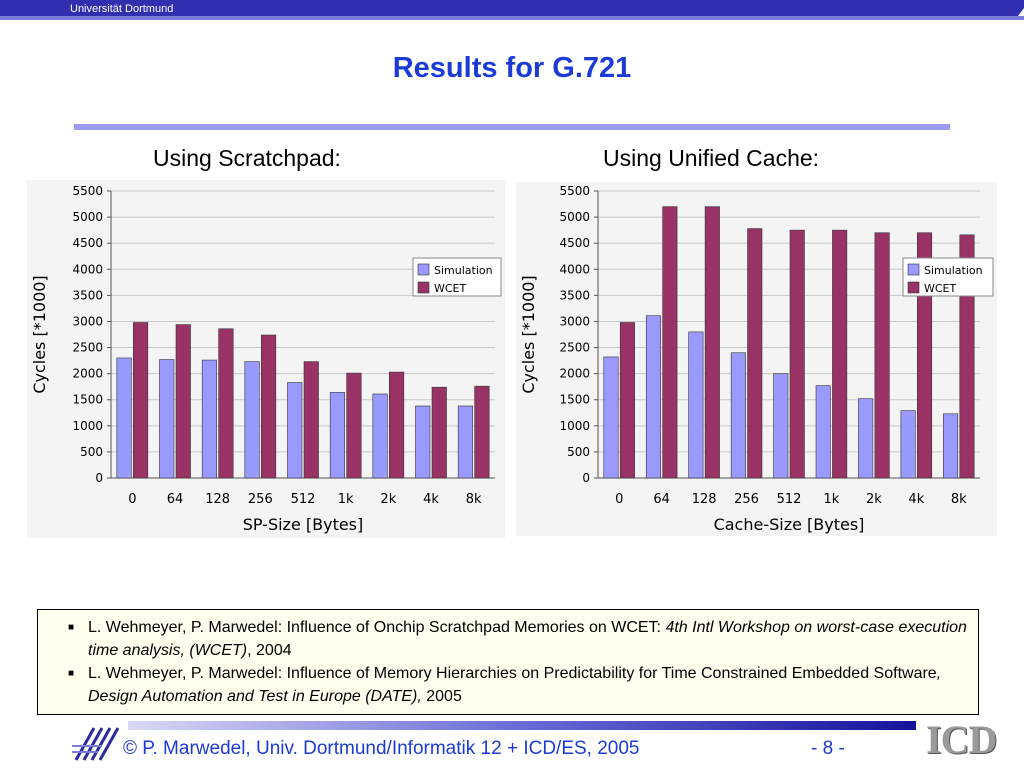  What do you see at coordinates (441, 696) in the screenshot?
I see `reference-year: 2005` at bounding box center [441, 696].